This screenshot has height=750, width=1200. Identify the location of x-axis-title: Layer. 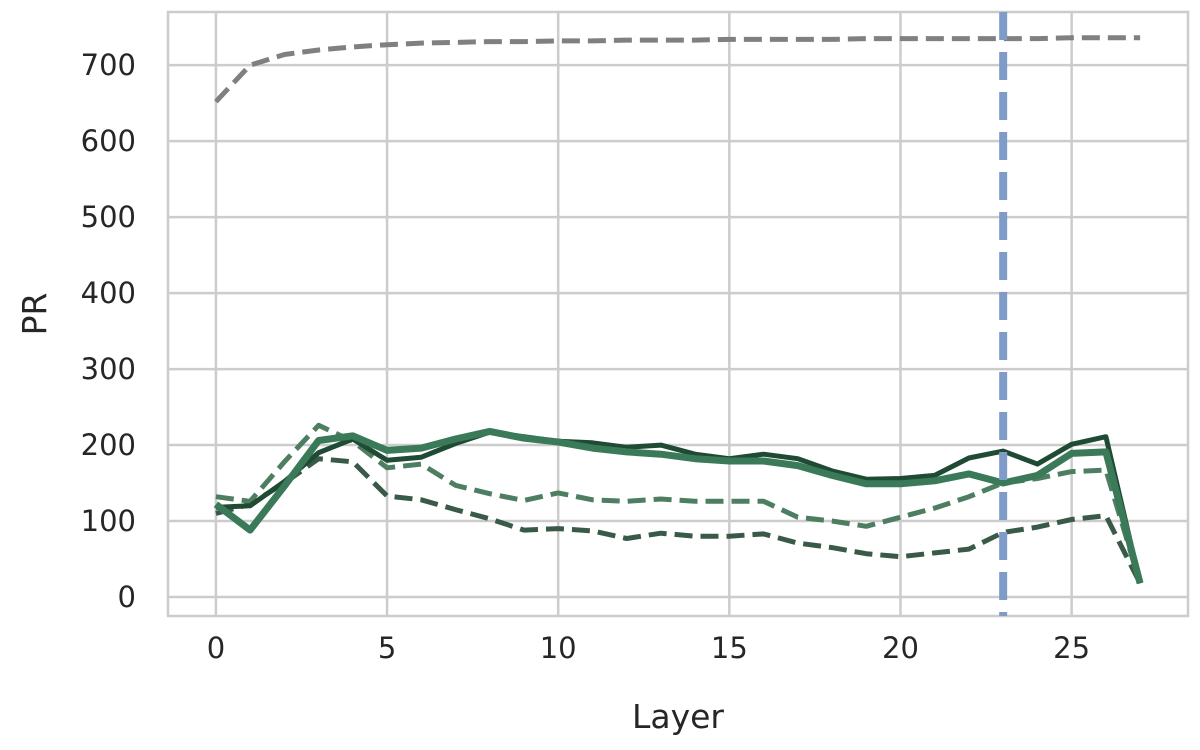
(678, 716).